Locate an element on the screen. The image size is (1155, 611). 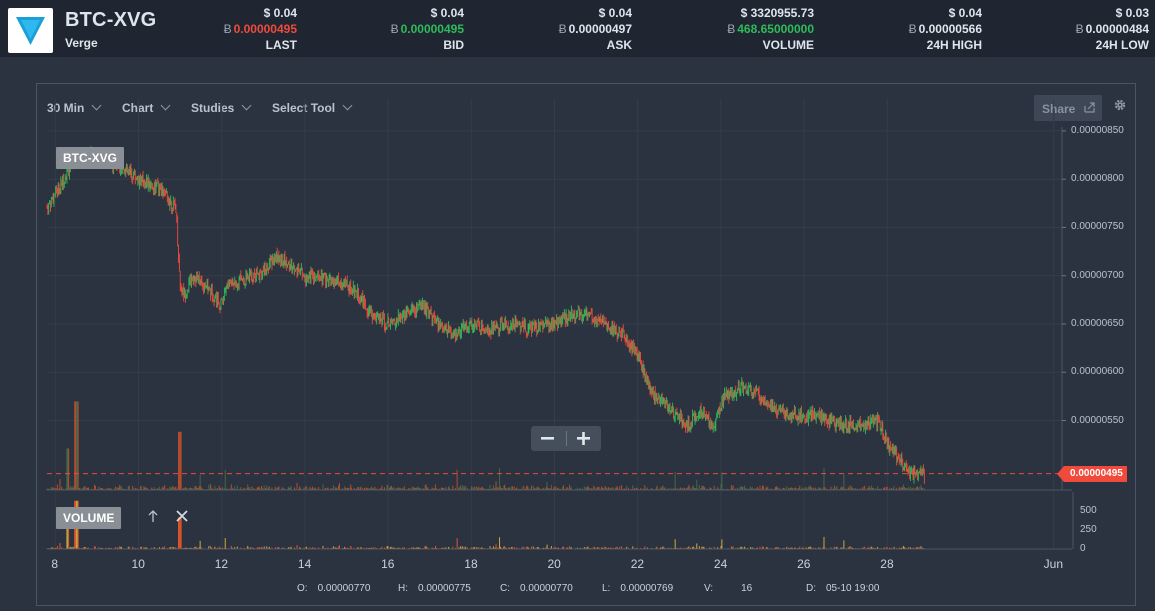
gear-icon is located at coordinates (1120, 105).